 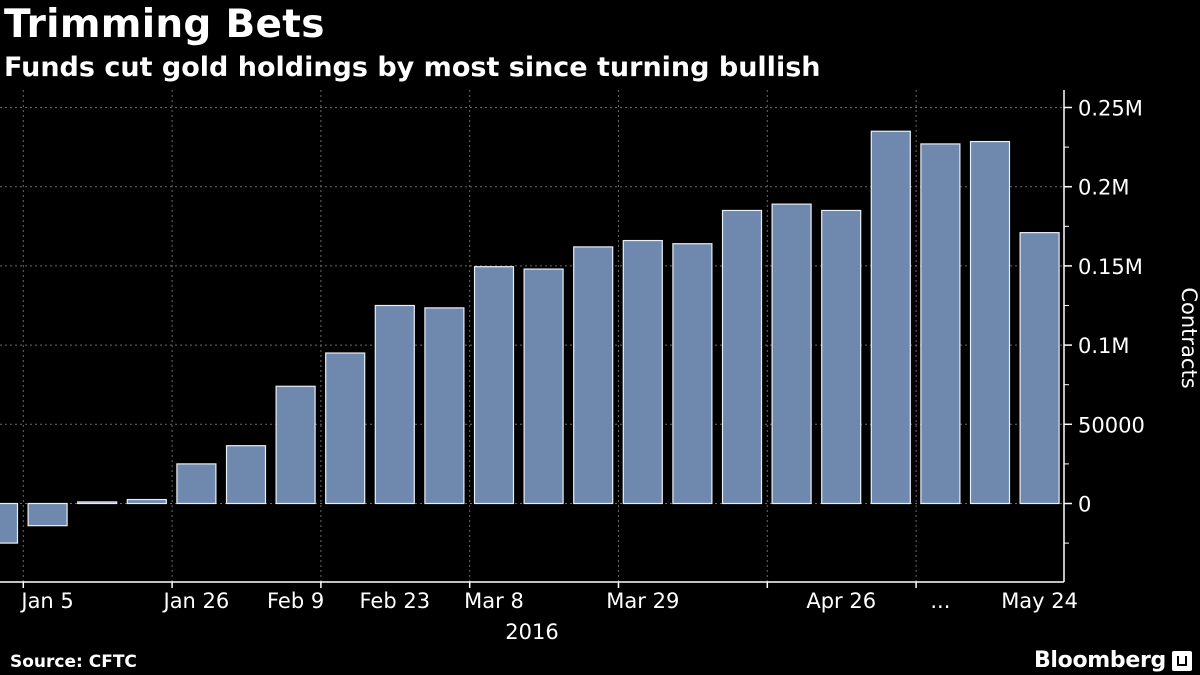 What do you see at coordinates (1110, 109) in the screenshot?
I see `y-tick-label: 0.25M` at bounding box center [1110, 109].